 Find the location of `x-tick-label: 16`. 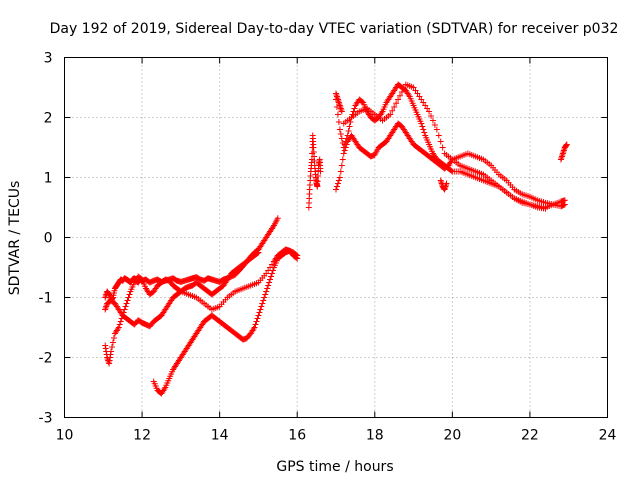

x-tick-label: 16 is located at coordinates (297, 436).